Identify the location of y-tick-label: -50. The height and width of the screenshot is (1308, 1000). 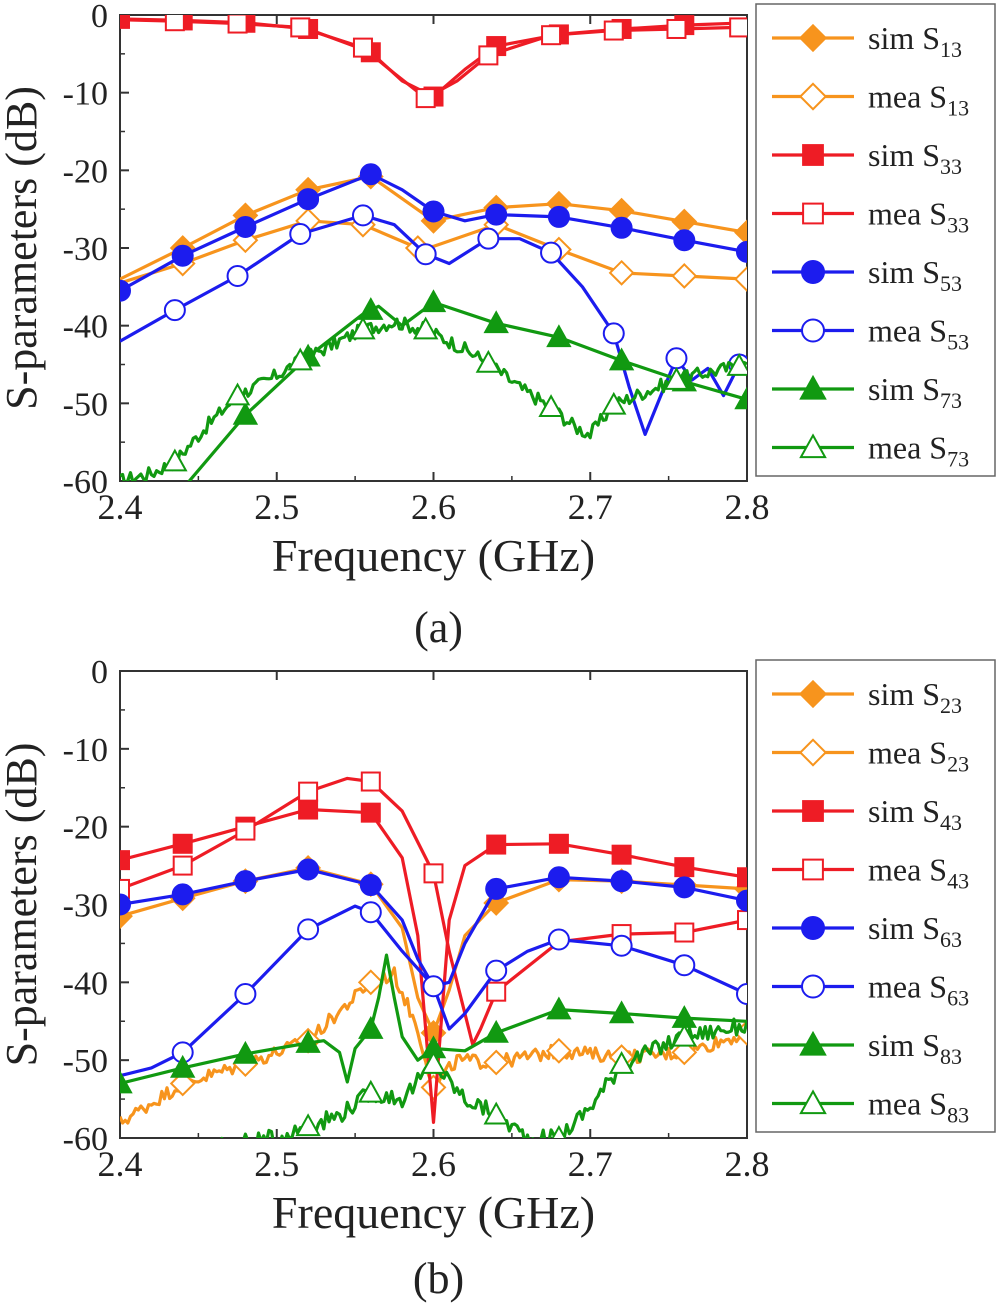
(85, 1061).